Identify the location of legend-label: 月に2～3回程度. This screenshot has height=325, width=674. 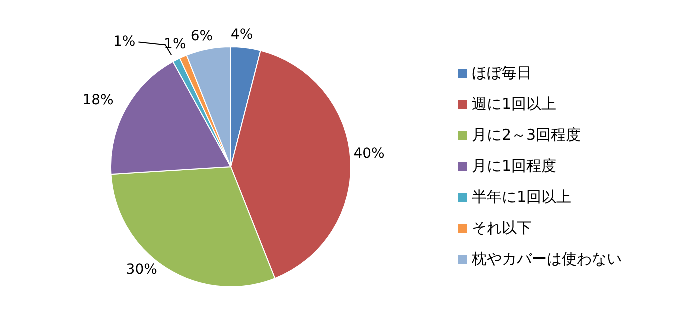
(527, 135).